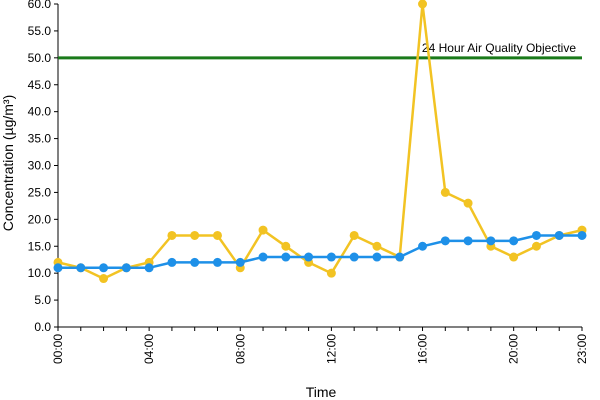  I want to click on x-tick-label: 04:00, so click(149, 349).